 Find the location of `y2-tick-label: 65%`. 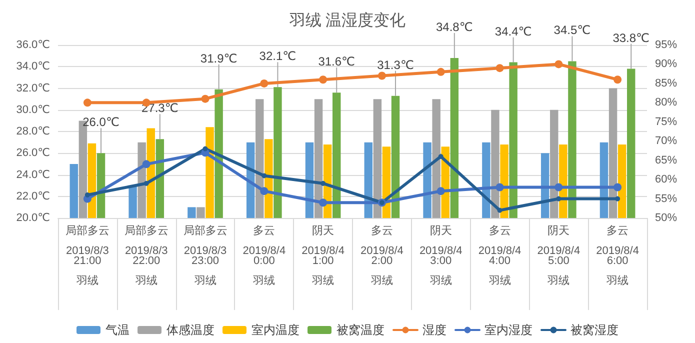

y2-tick-label: 65% is located at coordinates (666, 160).